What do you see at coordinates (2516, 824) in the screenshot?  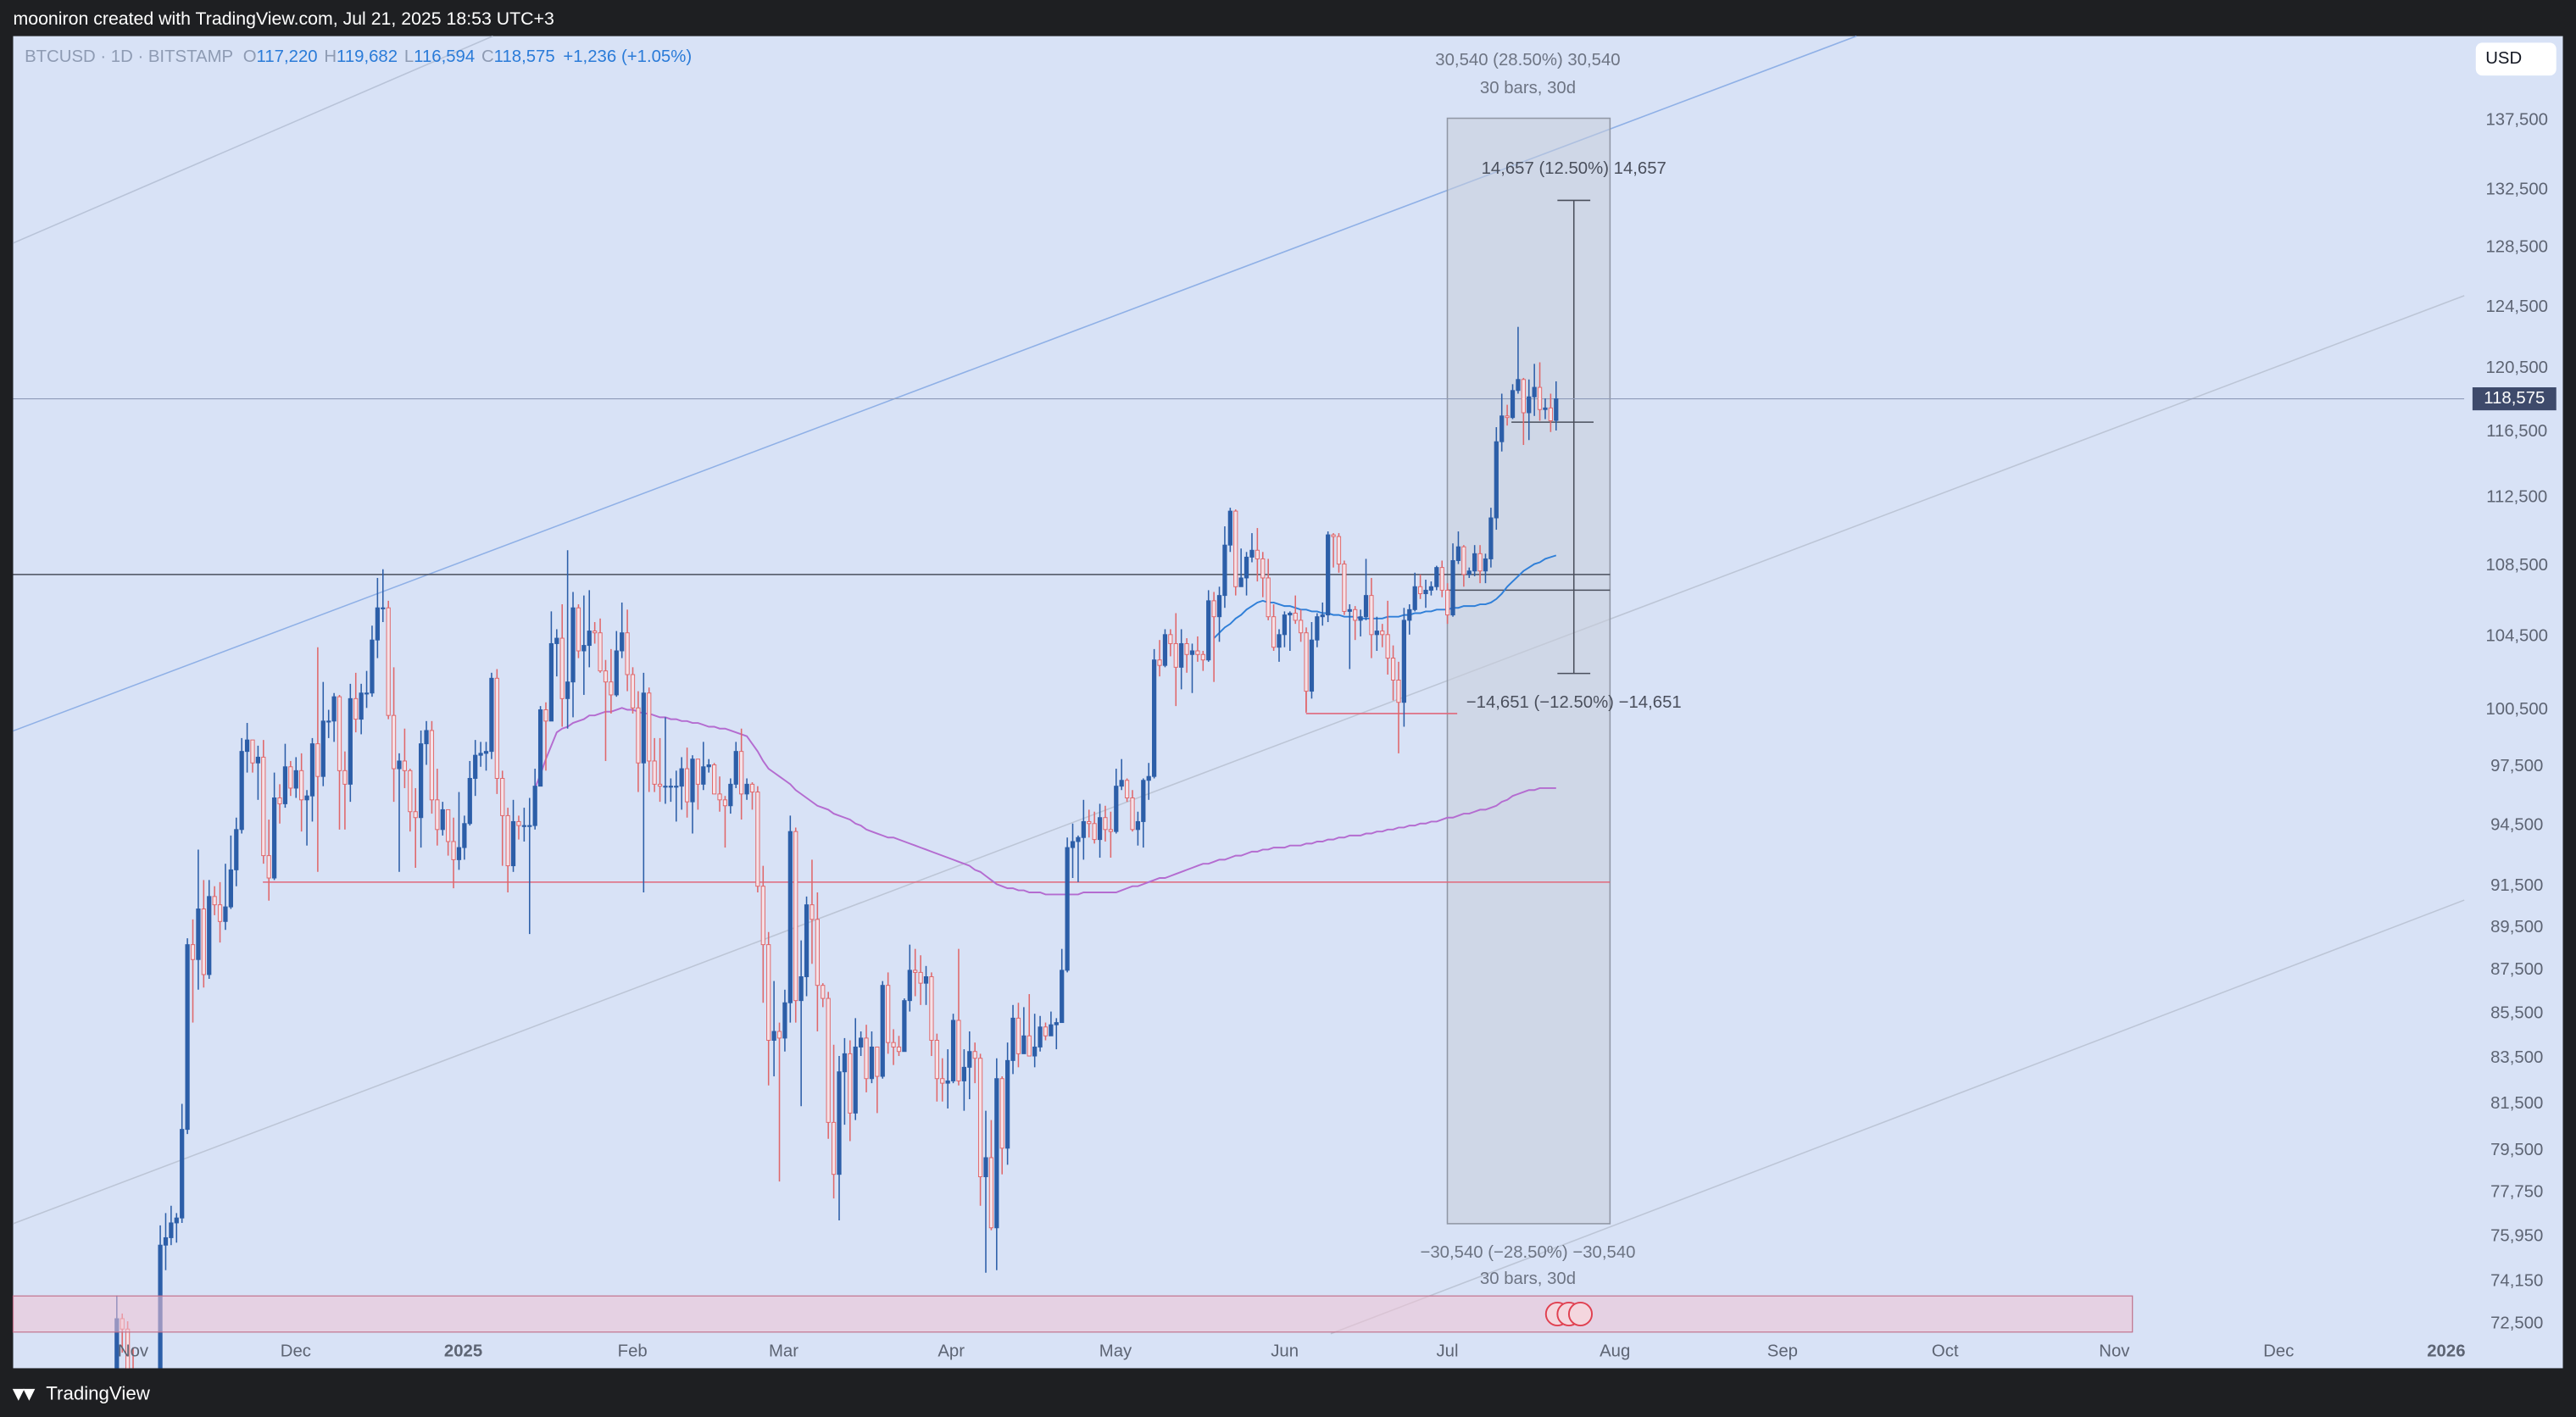 I see `y-tick-label: 94,500` at bounding box center [2516, 824].